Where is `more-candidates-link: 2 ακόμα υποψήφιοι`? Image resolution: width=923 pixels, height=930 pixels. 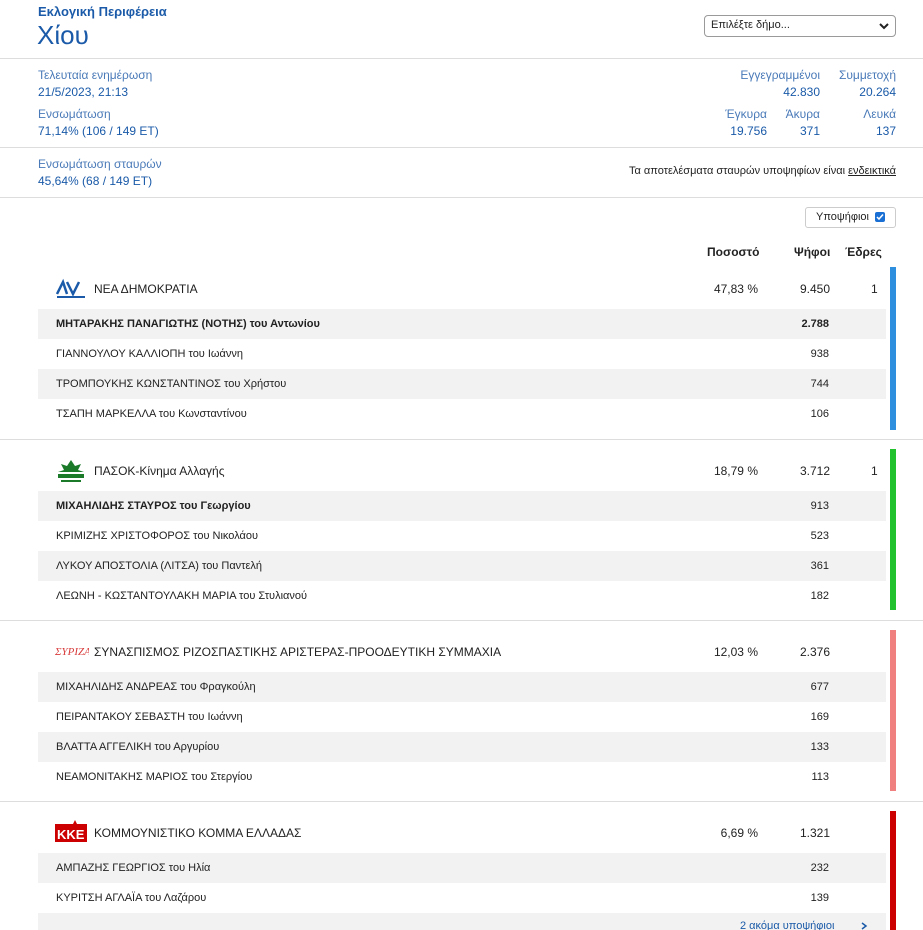
more-candidates-link: 2 ακόμα υποψήφιοι is located at coordinates (787, 925).